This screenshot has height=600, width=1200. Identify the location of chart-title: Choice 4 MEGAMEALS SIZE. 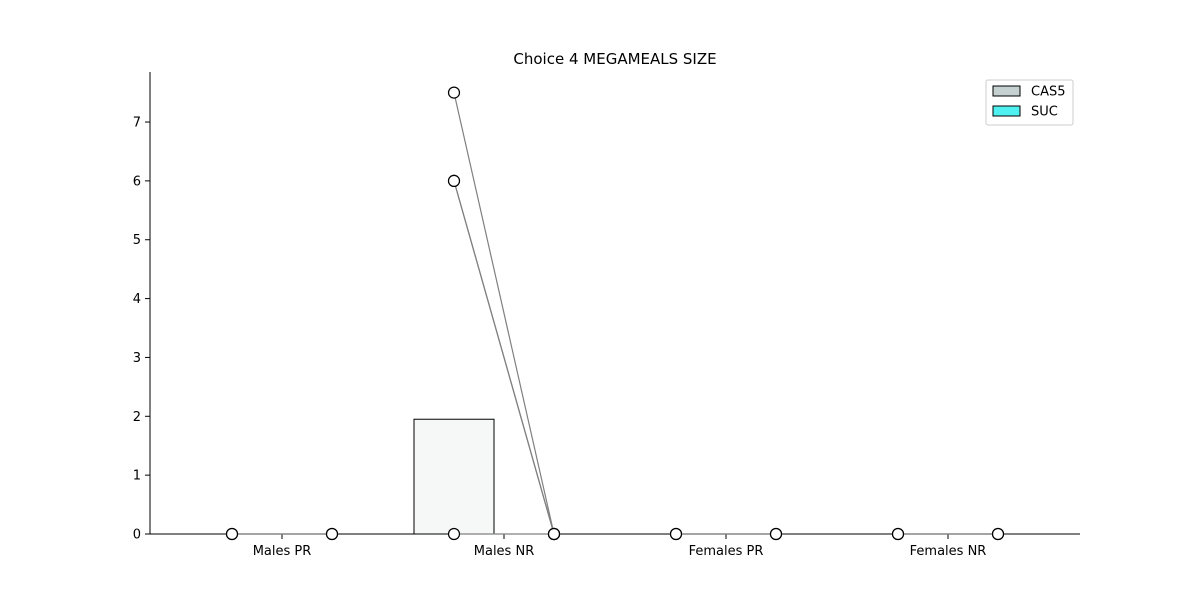
(614, 59).